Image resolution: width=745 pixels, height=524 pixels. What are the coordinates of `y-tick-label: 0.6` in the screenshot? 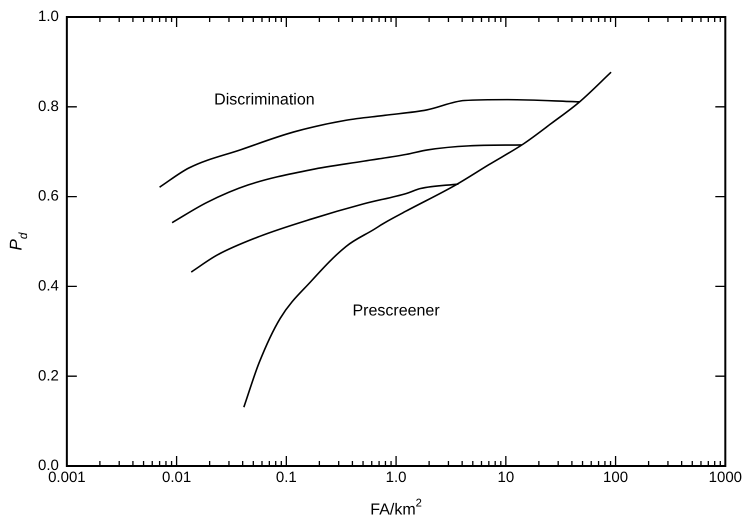 It's located at (48, 196).